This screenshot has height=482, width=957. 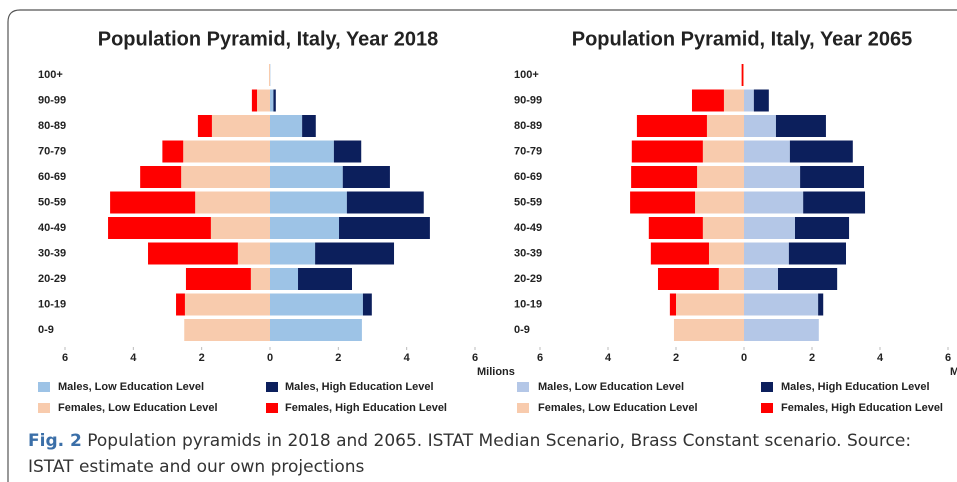 I want to click on y-tick-label: 40-49, so click(x=528, y=228).